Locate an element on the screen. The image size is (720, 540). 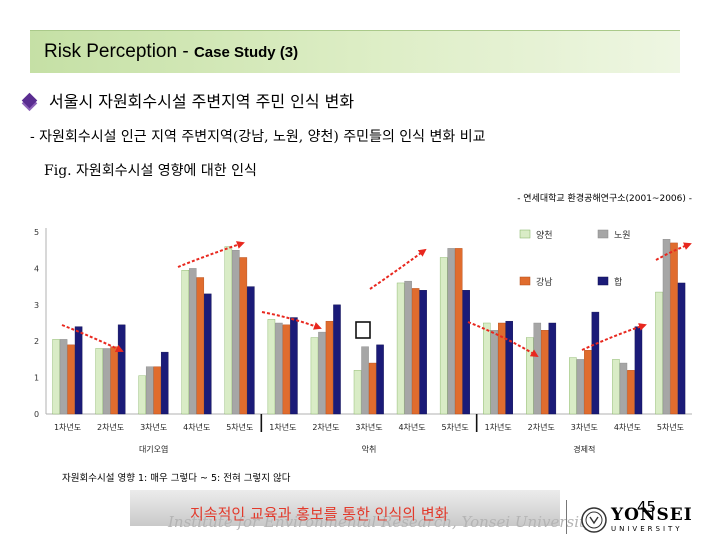
legend-label: 강남 is located at coordinates (544, 282).